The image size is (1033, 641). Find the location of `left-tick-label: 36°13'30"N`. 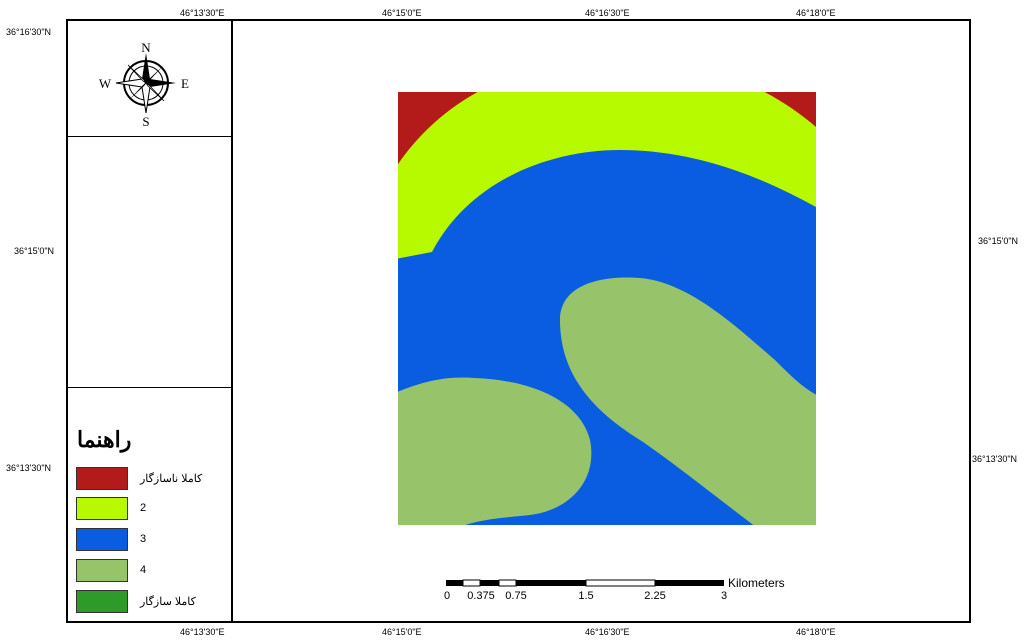

left-tick-label: 36°13'30"N is located at coordinates (29, 468).